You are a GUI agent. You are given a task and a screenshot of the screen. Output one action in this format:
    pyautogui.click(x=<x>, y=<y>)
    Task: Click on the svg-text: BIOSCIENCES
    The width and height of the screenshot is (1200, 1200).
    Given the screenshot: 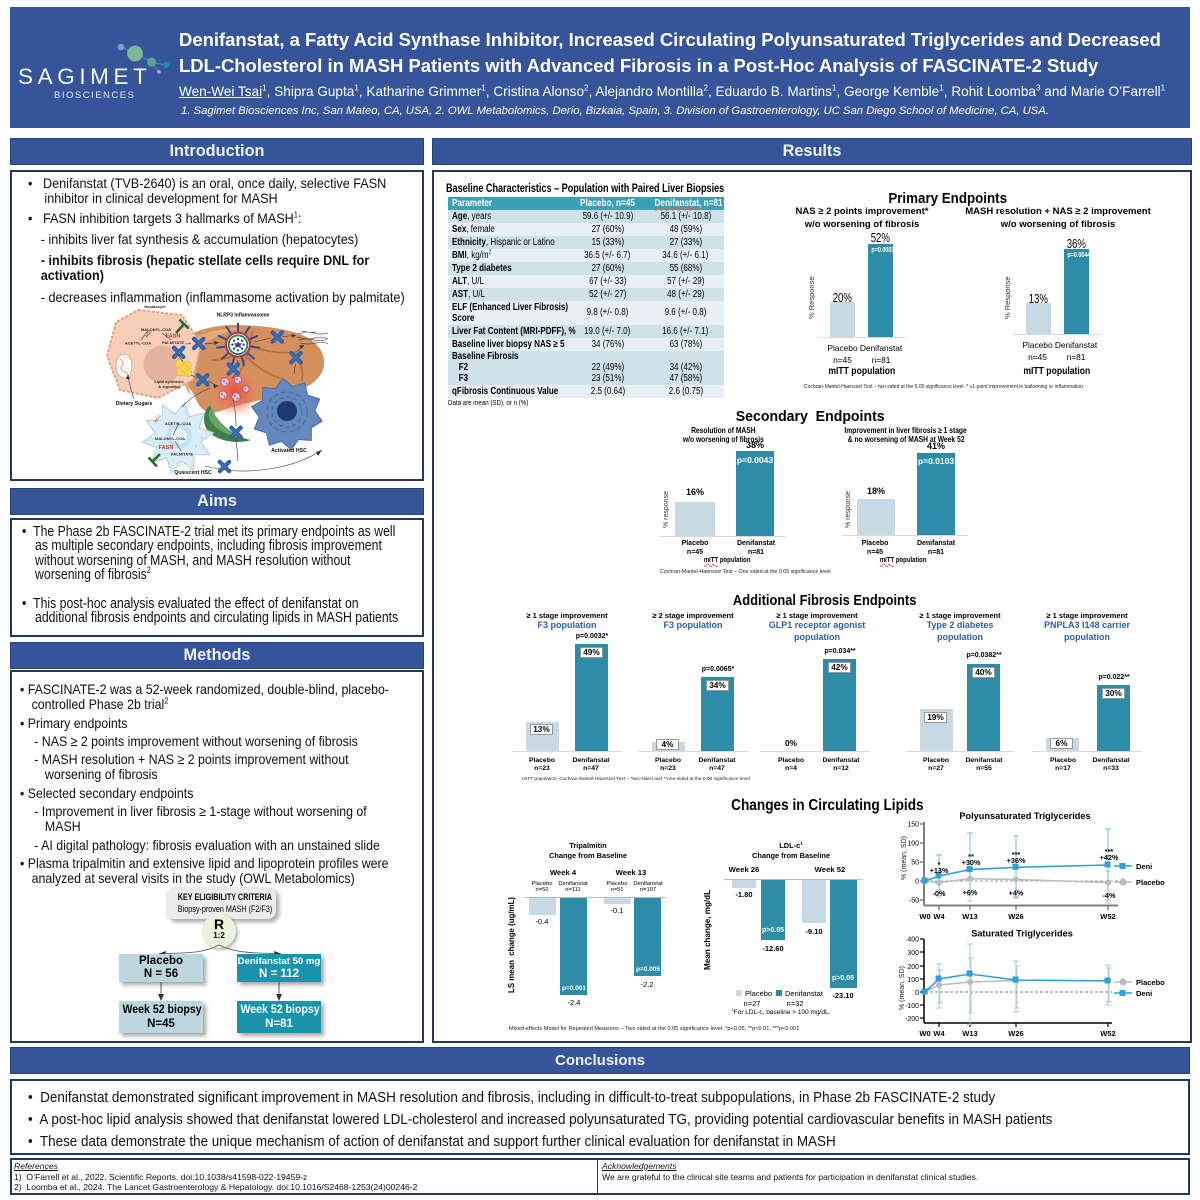 What is the action you would take?
    pyautogui.click(x=94, y=95)
    